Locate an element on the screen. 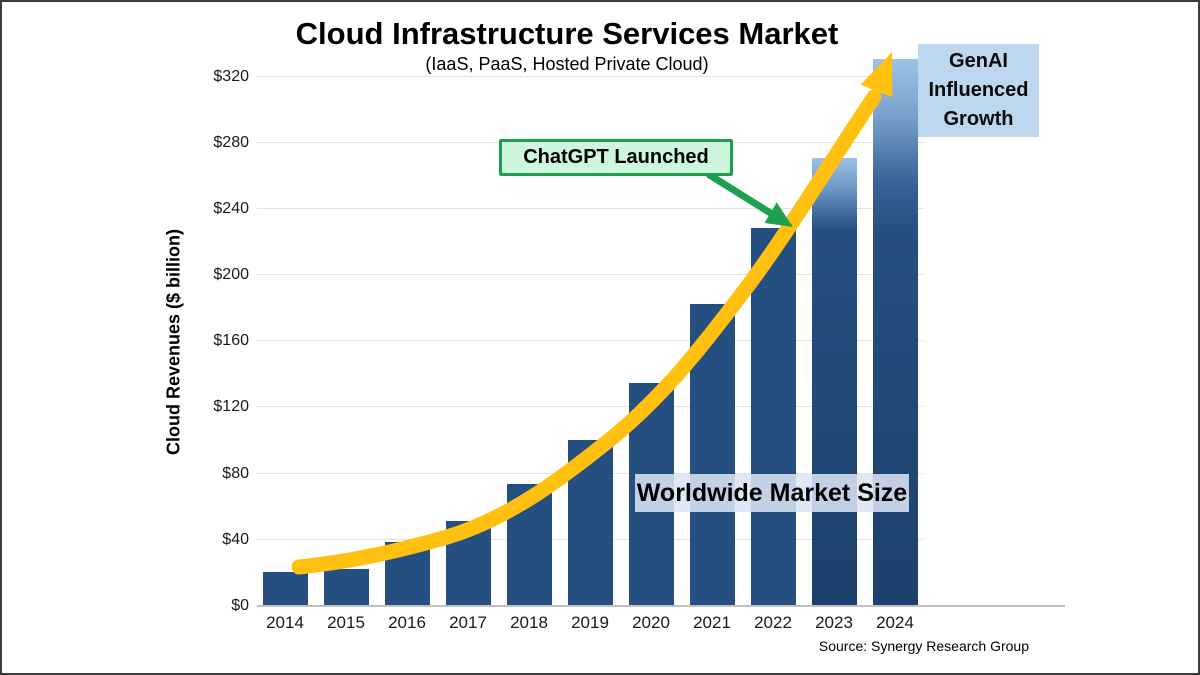 This screenshot has width=1200, height=675. chatgpt-callout-arrow is located at coordinates (749, 199).